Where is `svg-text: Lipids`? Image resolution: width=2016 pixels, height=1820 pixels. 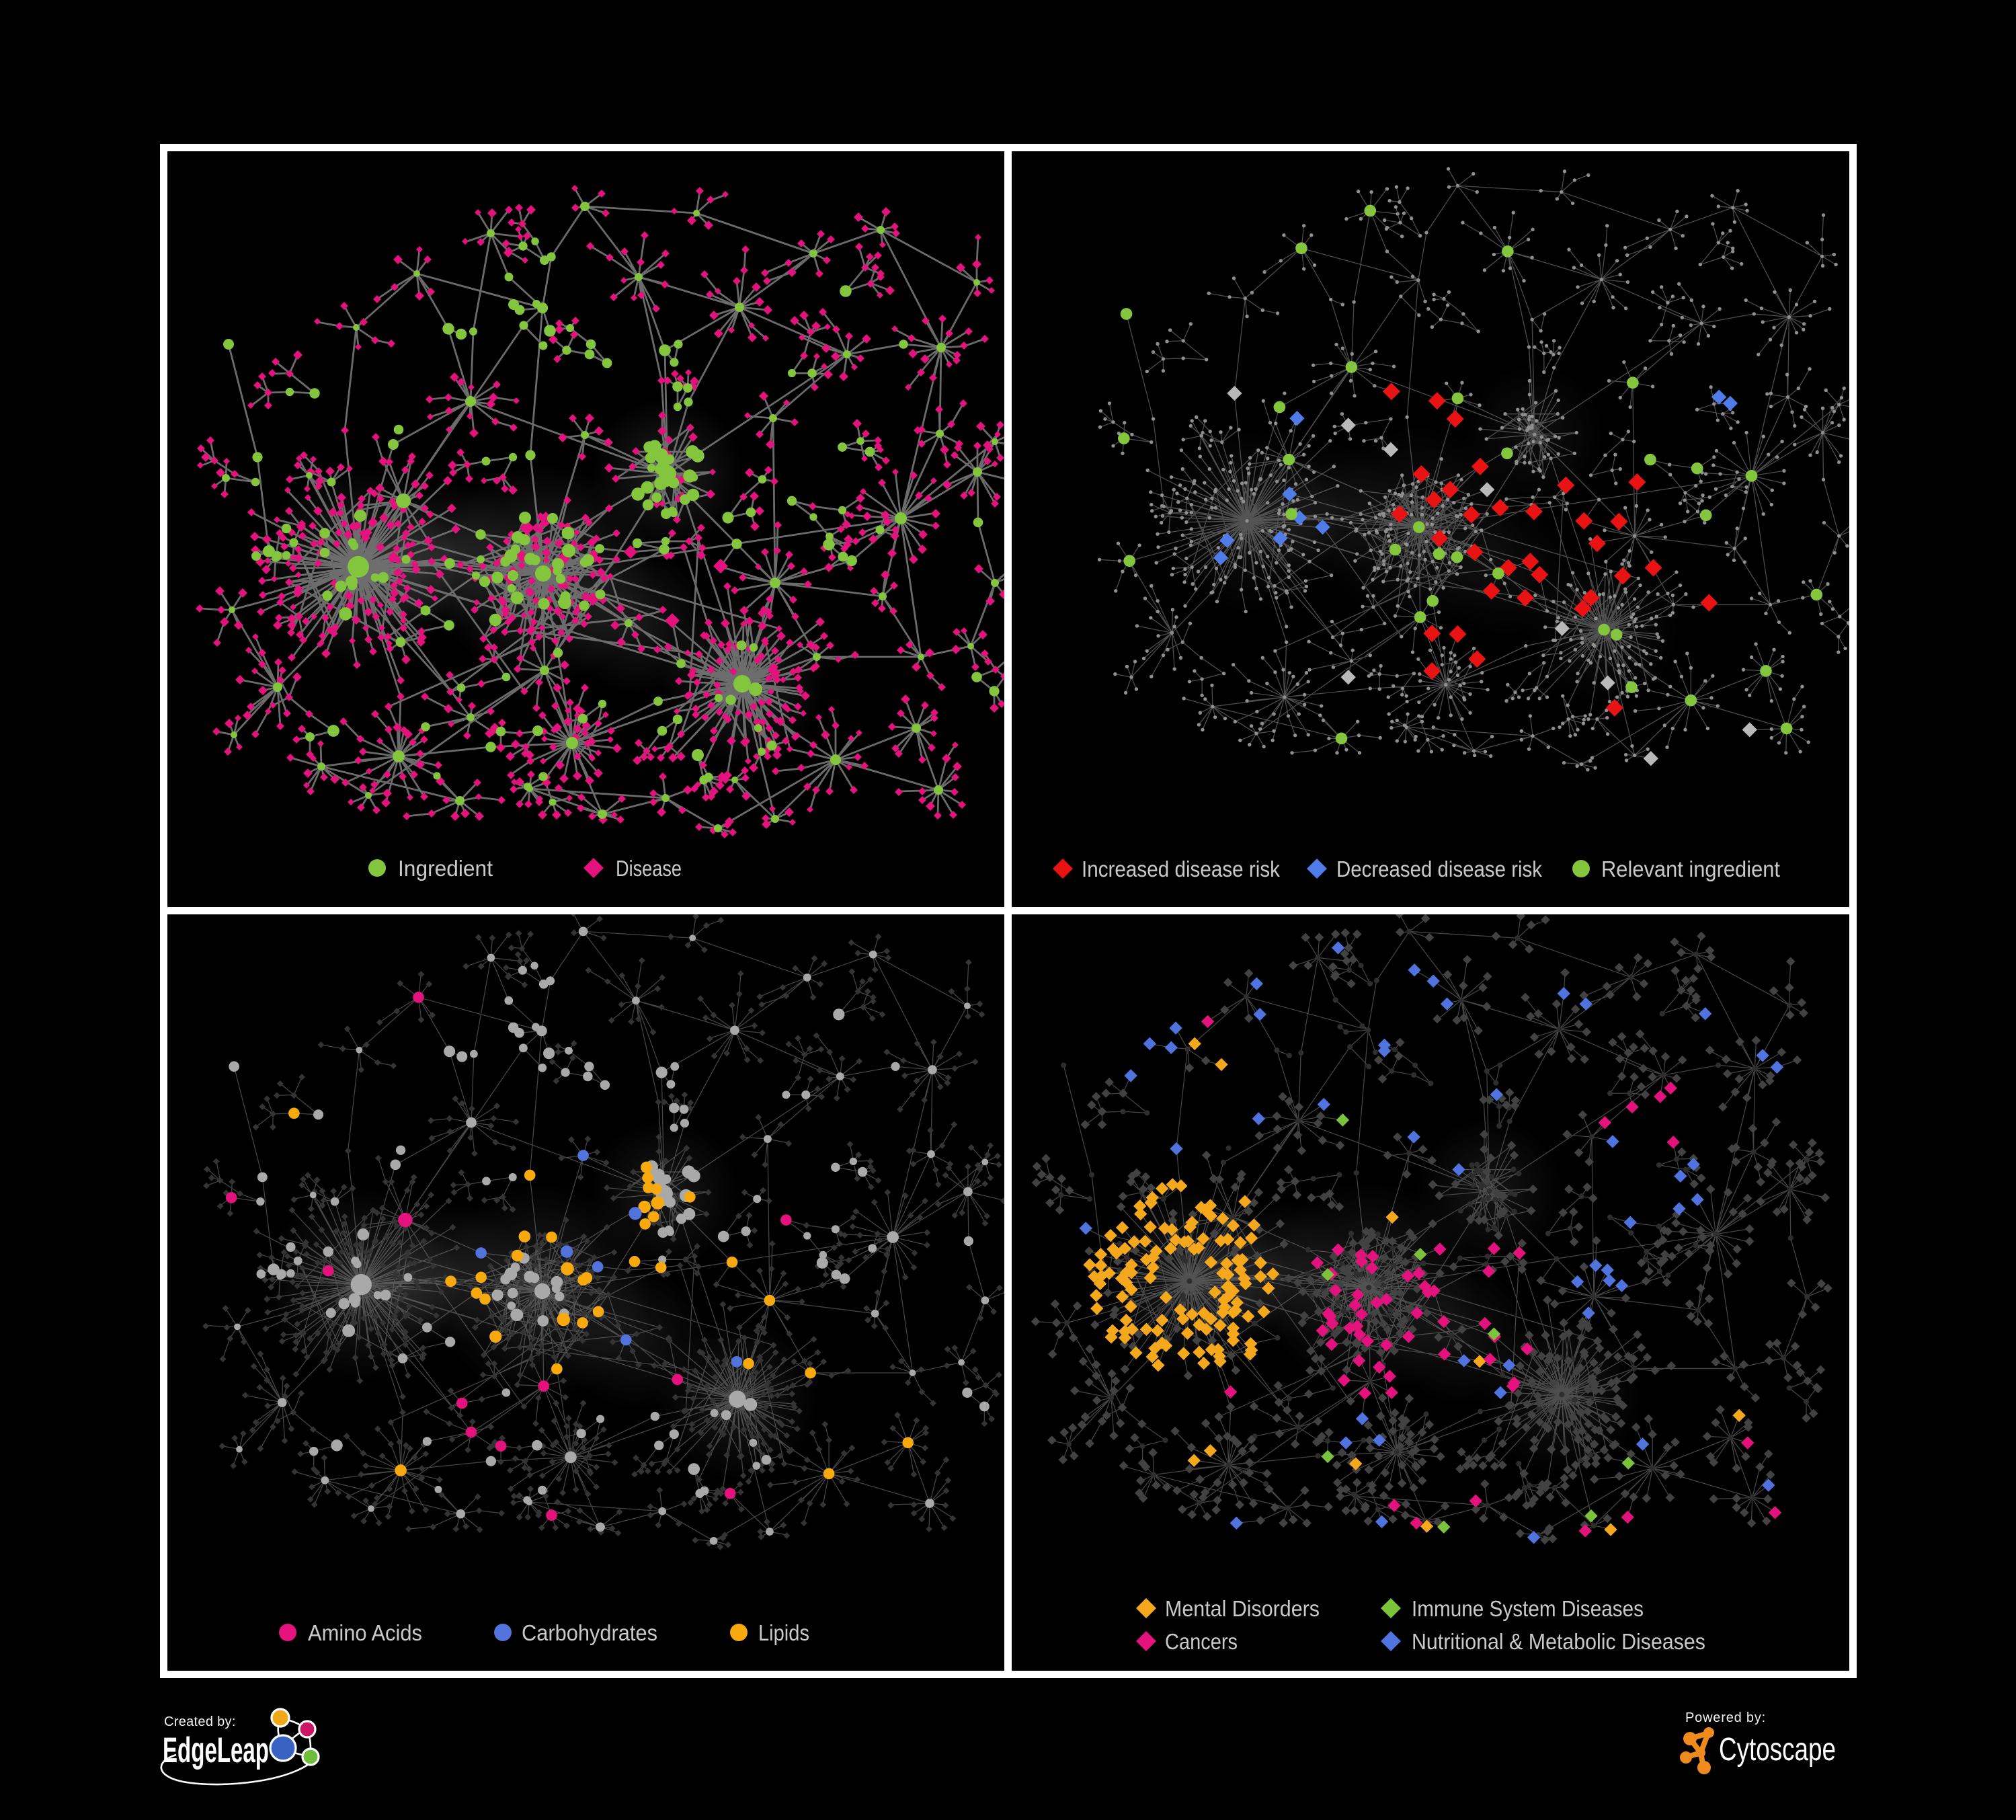
svg-text: Lipids is located at coordinates (783, 1632).